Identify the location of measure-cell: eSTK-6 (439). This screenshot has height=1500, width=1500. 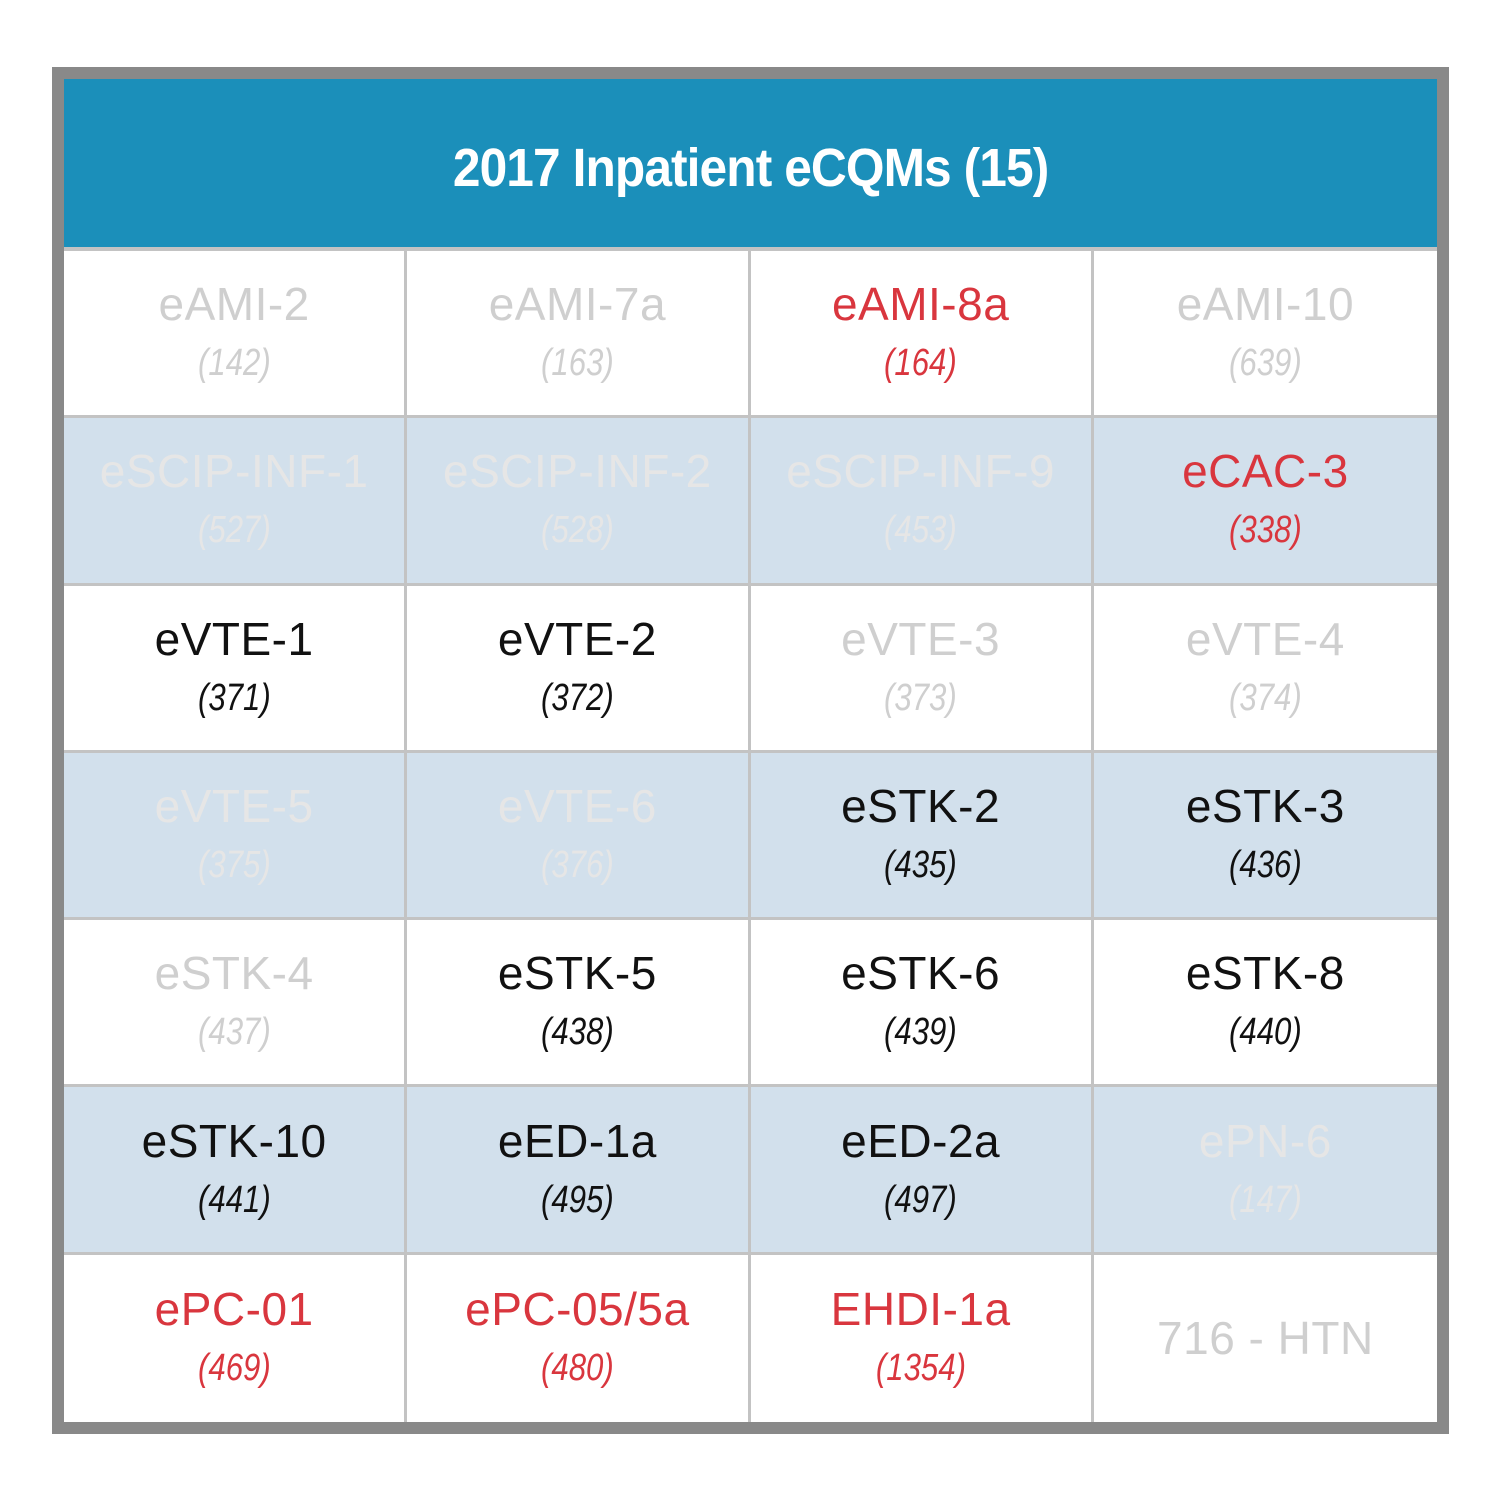
(922, 1004).